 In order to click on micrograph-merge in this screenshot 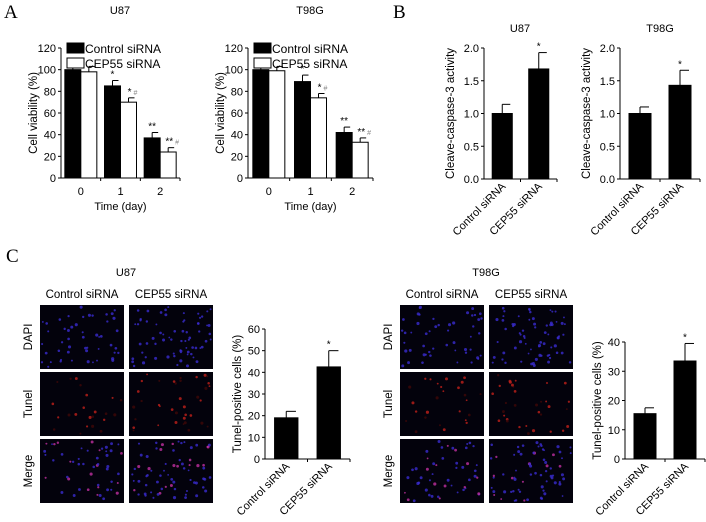, I will do `click(82, 471)`.